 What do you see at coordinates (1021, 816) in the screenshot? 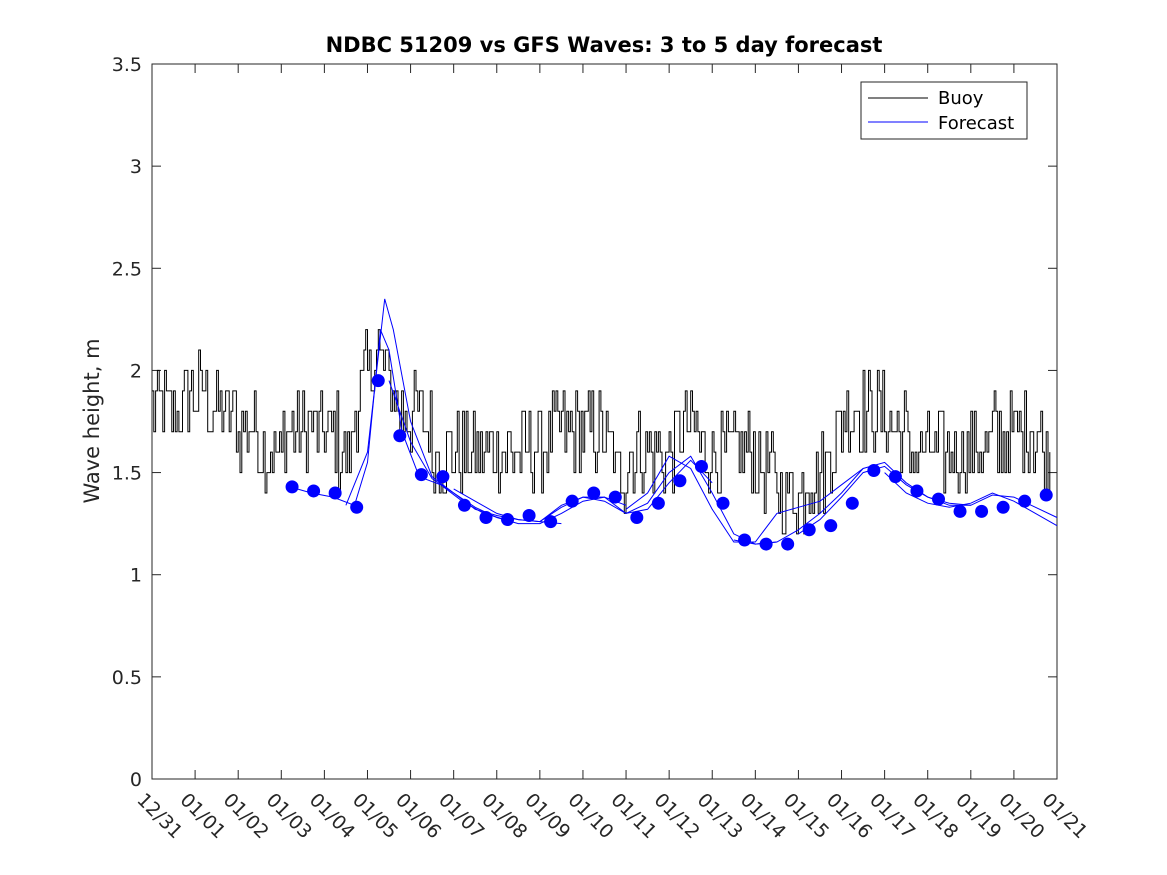
I see `x-tick-label: 01/20` at bounding box center [1021, 816].